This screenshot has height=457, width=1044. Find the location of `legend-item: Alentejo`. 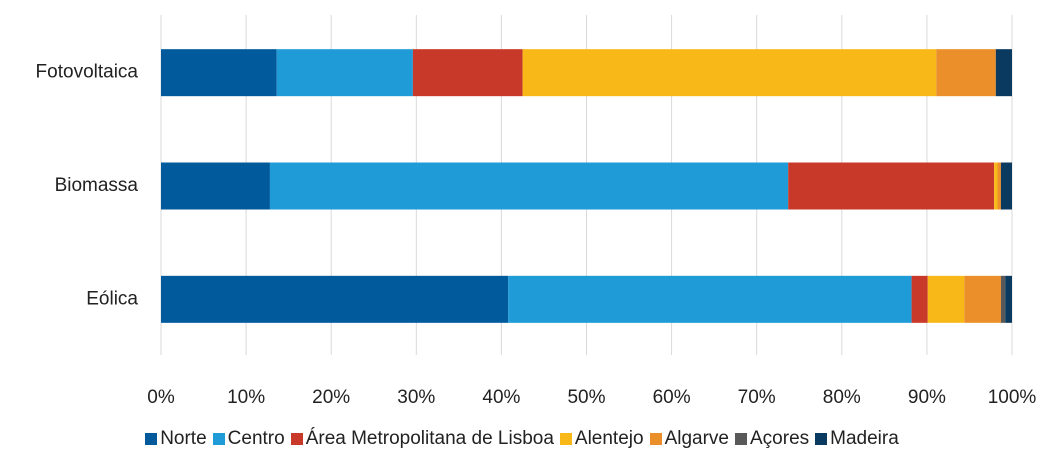

legend-item: Alentejo is located at coordinates (601, 439).